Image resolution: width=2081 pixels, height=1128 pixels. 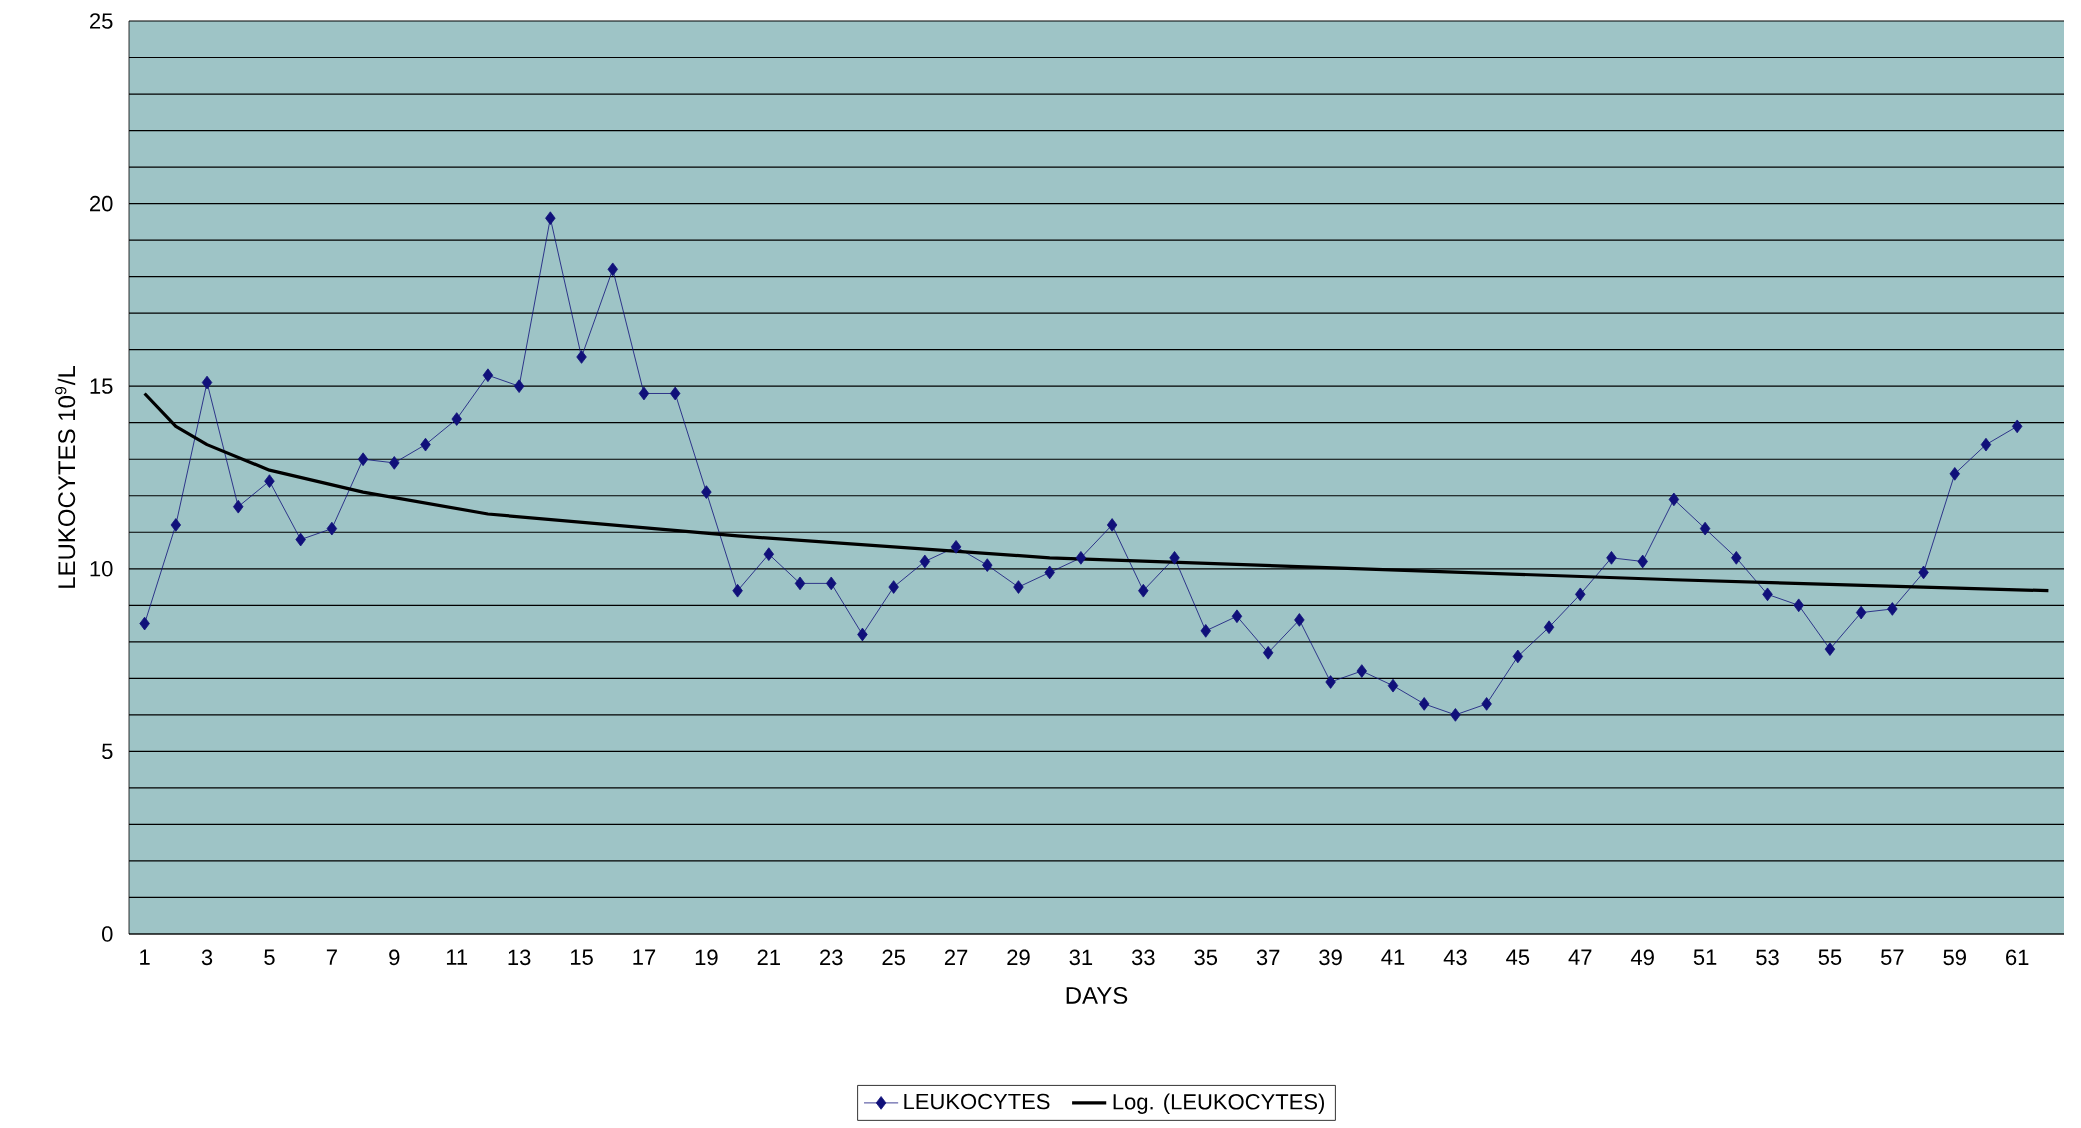 I want to click on legend-label: Log. (LEUKOCYTES), so click(x=1218, y=1103).